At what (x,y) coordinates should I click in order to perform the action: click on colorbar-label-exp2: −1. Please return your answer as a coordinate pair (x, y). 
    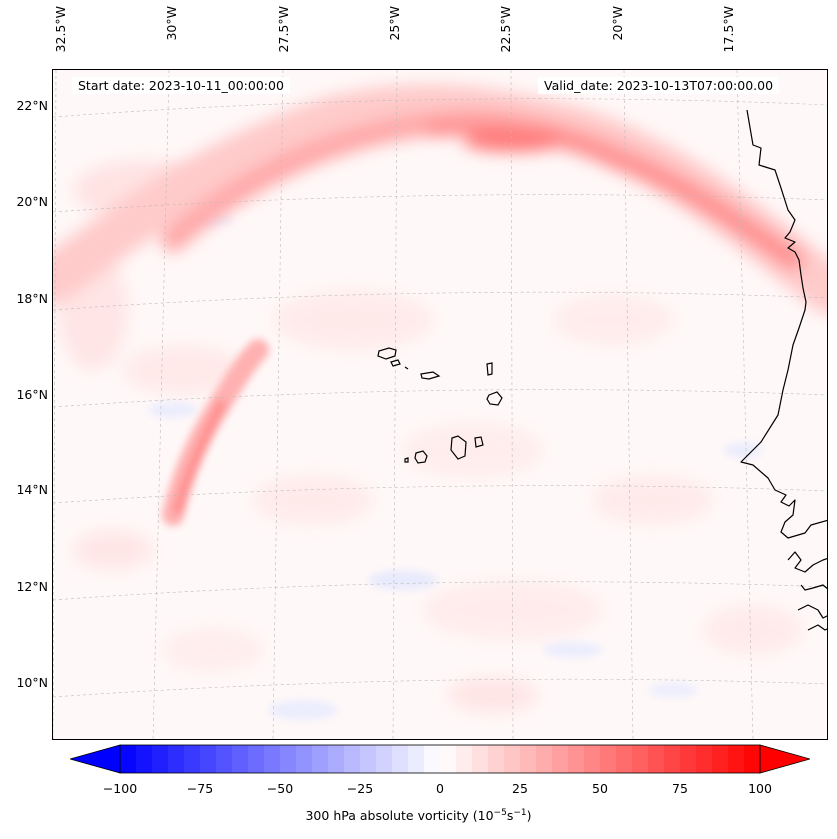
    Looking at the image, I should click on (520, 813).